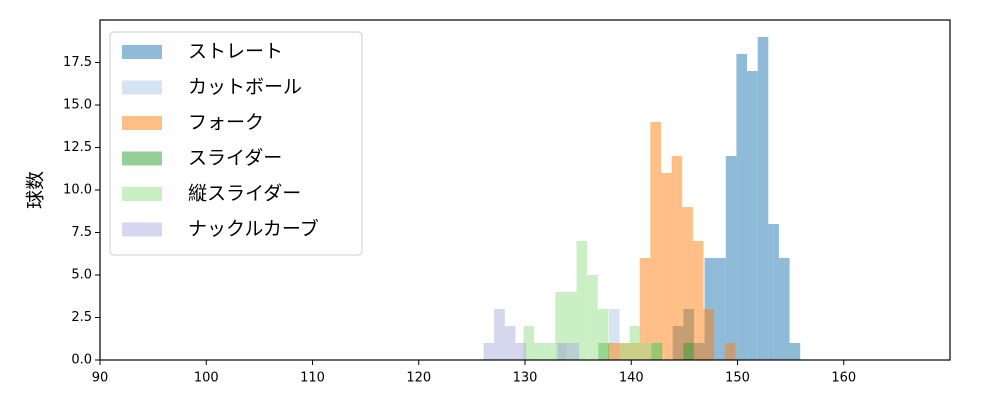 This screenshot has height=400, width=1000. Describe the element at coordinates (525, 378) in the screenshot. I see `x-tick-label: 130` at that location.